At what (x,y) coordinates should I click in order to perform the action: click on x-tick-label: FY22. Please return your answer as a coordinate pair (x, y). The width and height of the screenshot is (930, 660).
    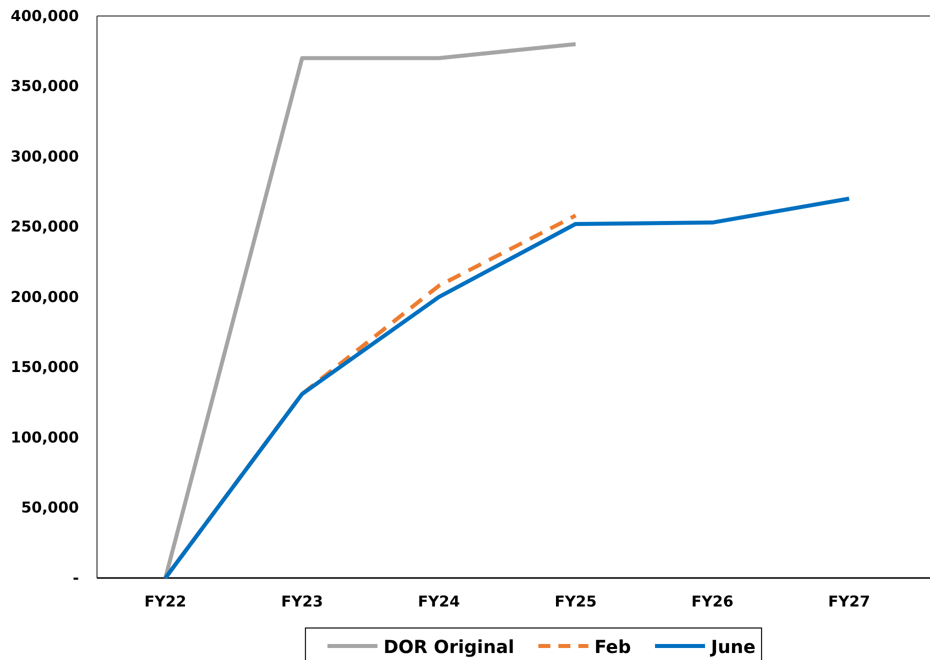
    Looking at the image, I should click on (165, 601).